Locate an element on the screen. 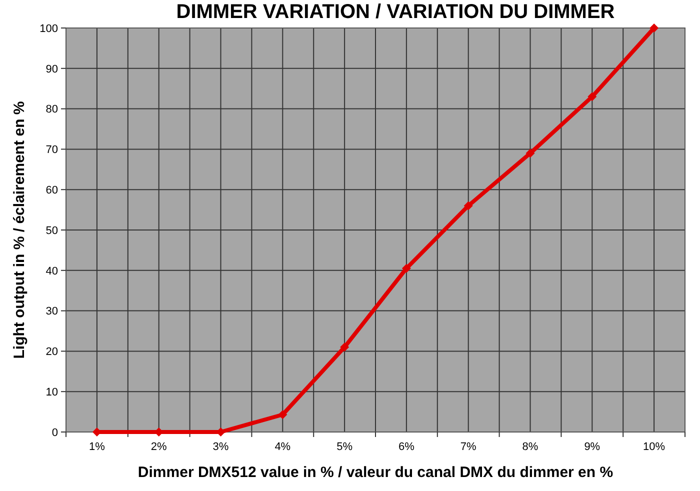 This screenshot has height=491, width=700. x-tick-label: 7% is located at coordinates (468, 447).